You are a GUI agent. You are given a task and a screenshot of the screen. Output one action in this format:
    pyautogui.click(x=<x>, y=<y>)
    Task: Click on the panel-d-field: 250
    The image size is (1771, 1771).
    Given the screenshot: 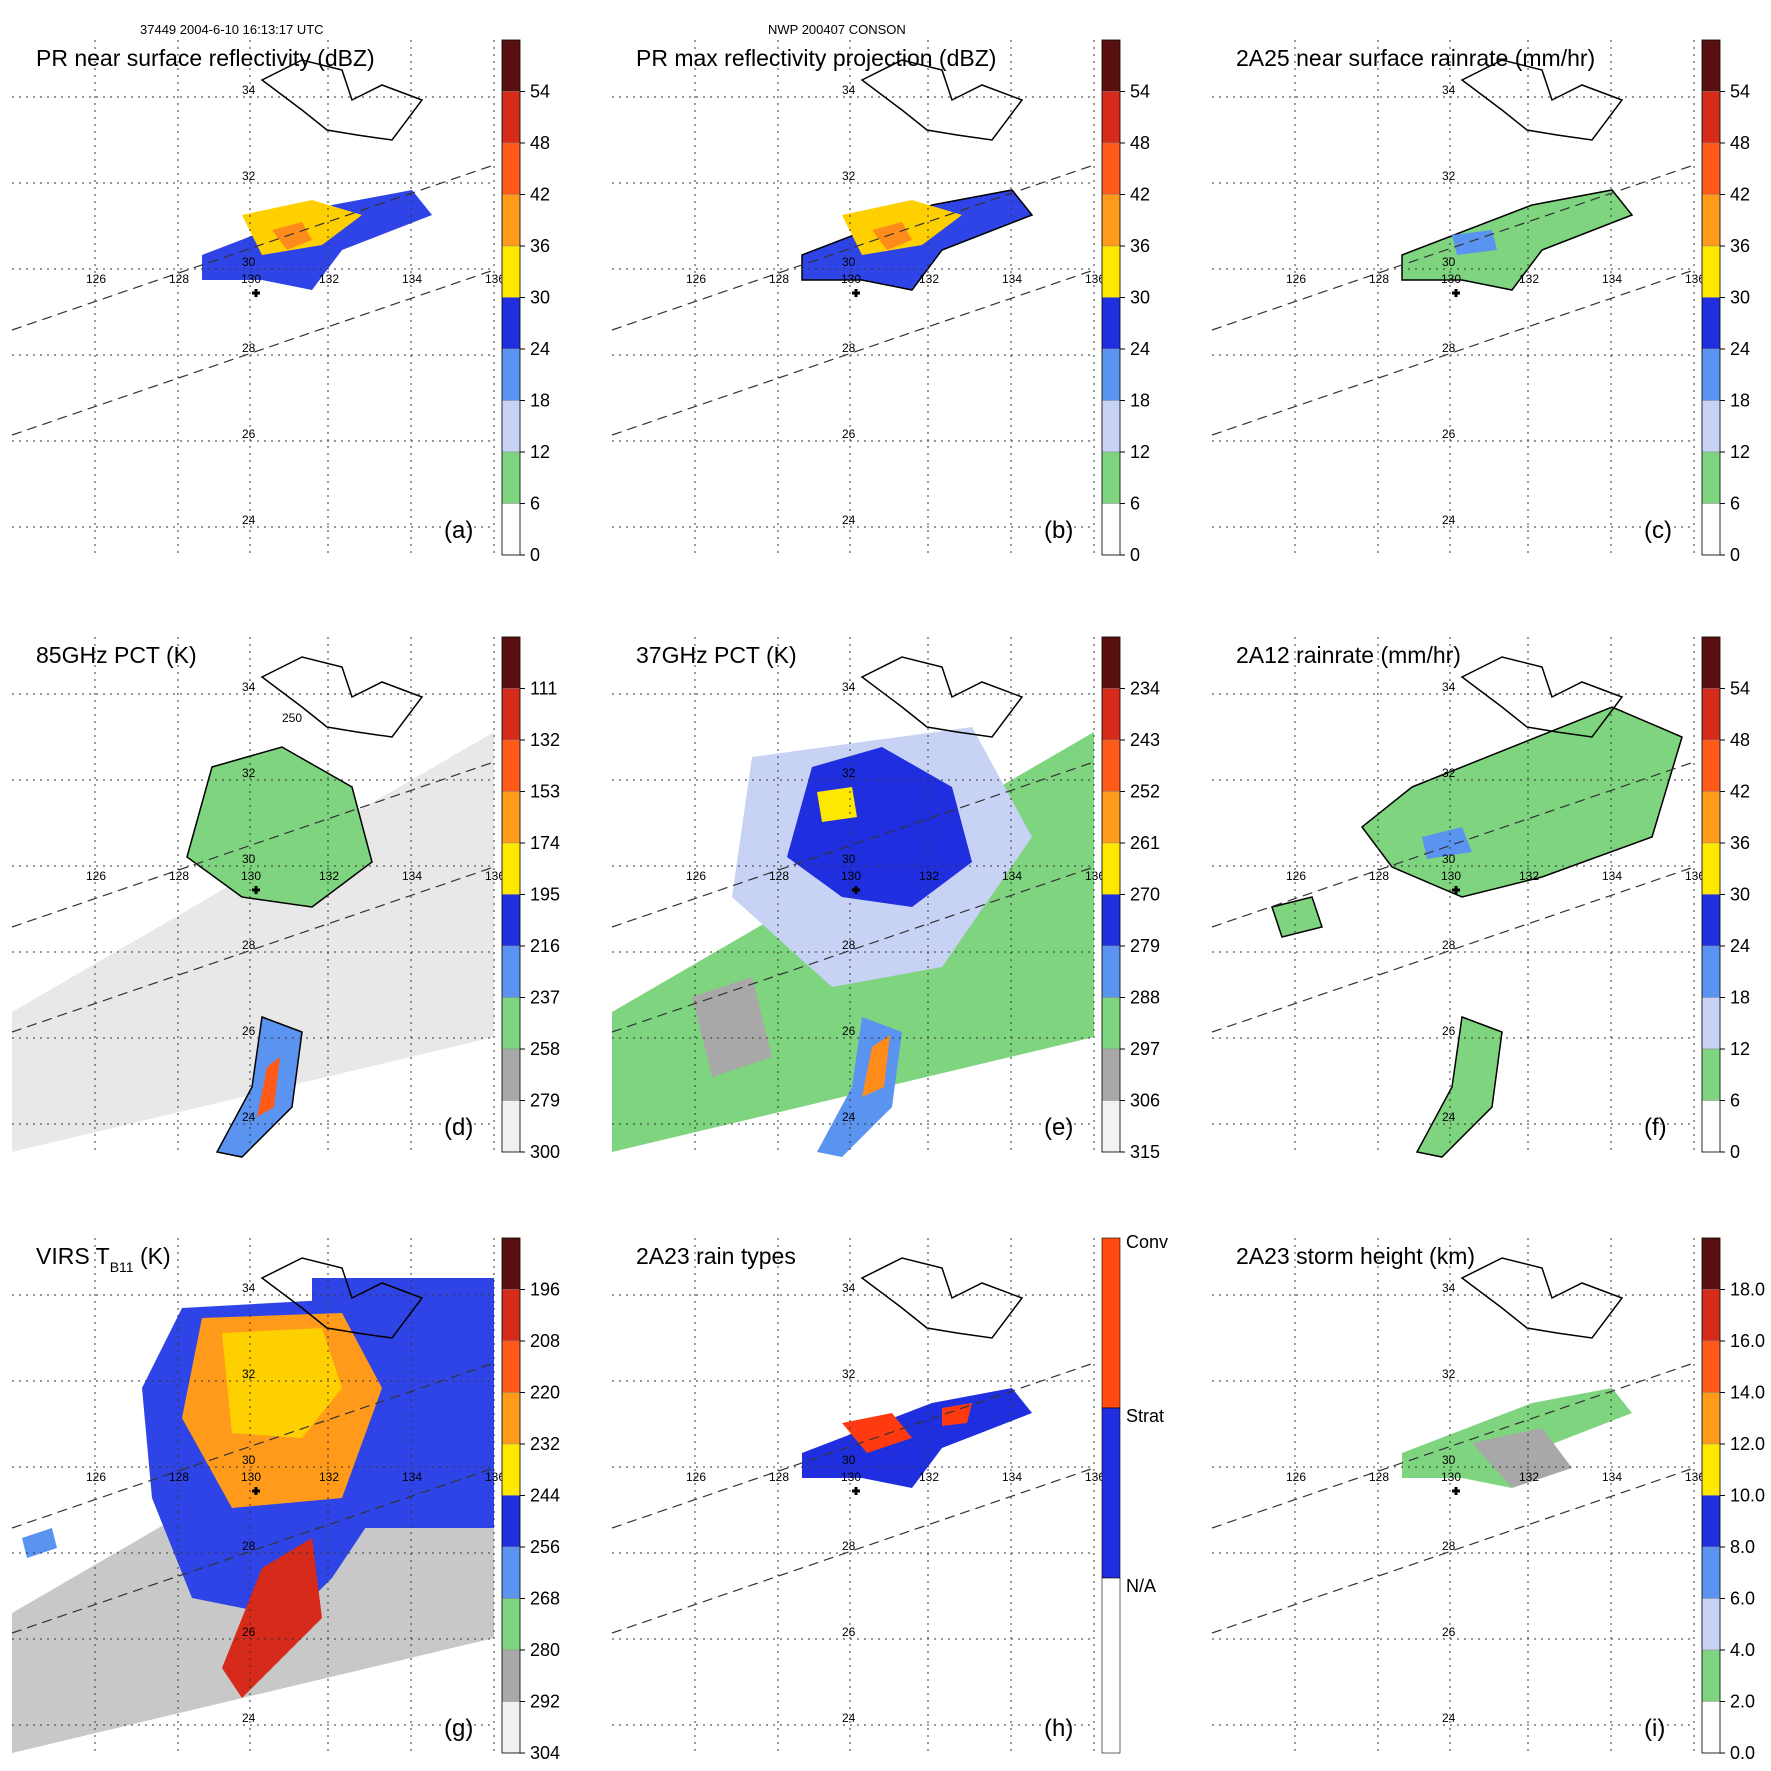 What is the action you would take?
    pyautogui.click(x=253, y=934)
    